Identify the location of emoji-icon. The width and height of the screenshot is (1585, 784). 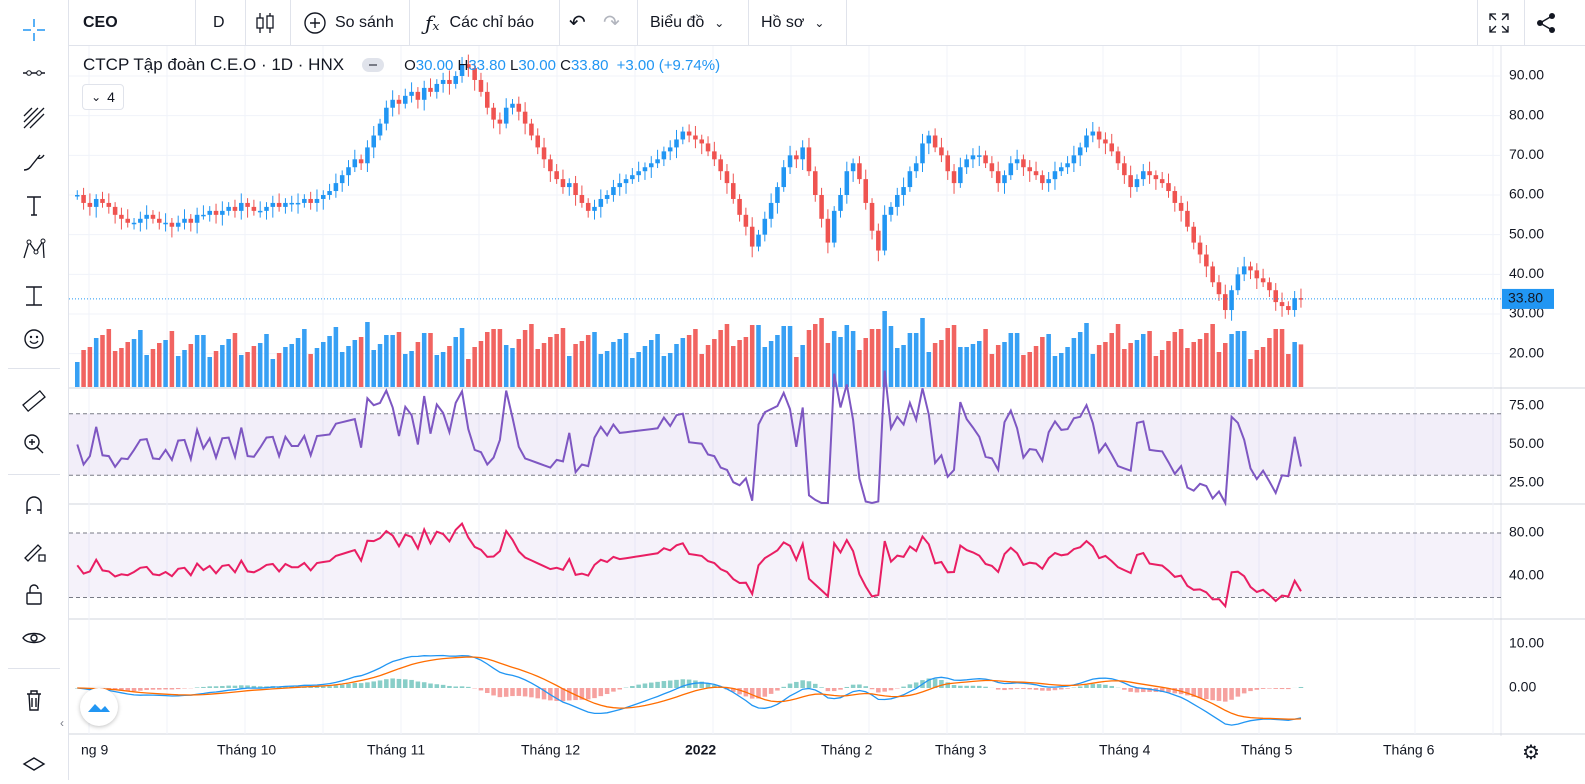
(34, 339).